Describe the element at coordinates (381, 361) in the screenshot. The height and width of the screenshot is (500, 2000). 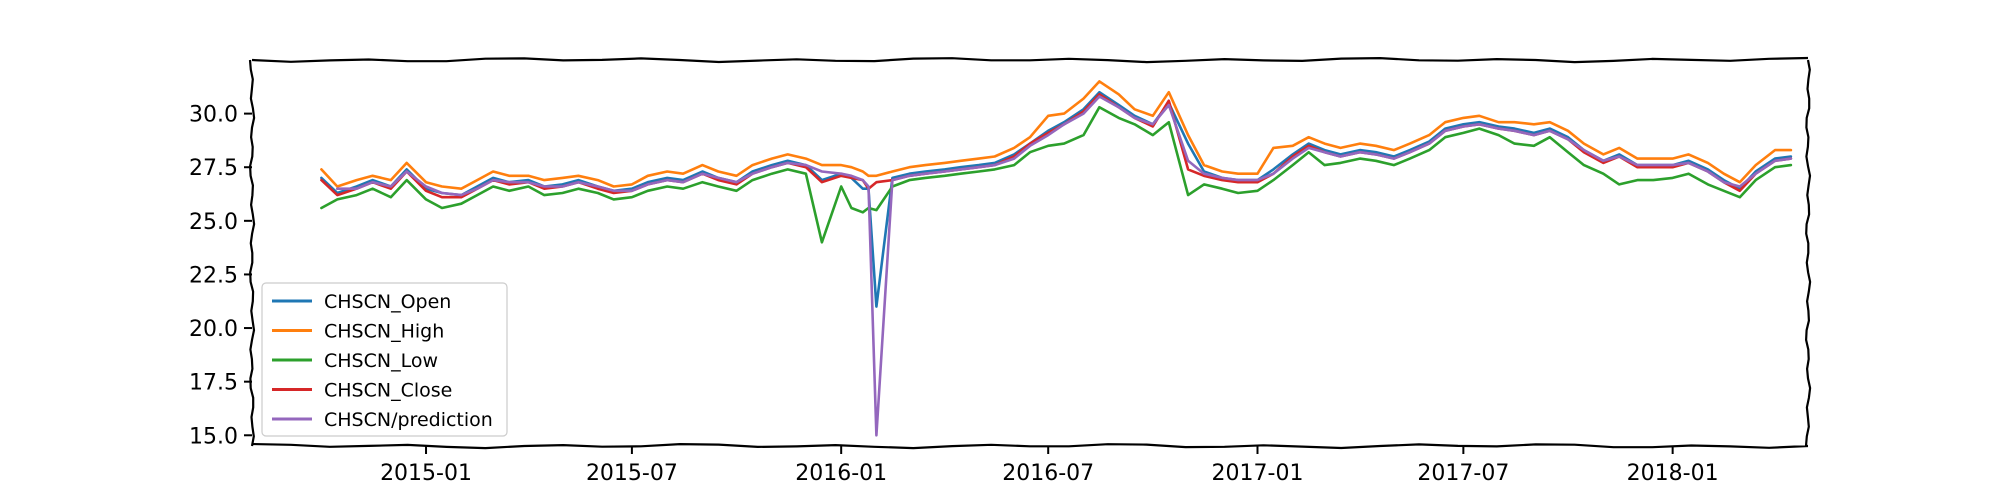
I see `legend-label: CHSCN_Low` at that location.